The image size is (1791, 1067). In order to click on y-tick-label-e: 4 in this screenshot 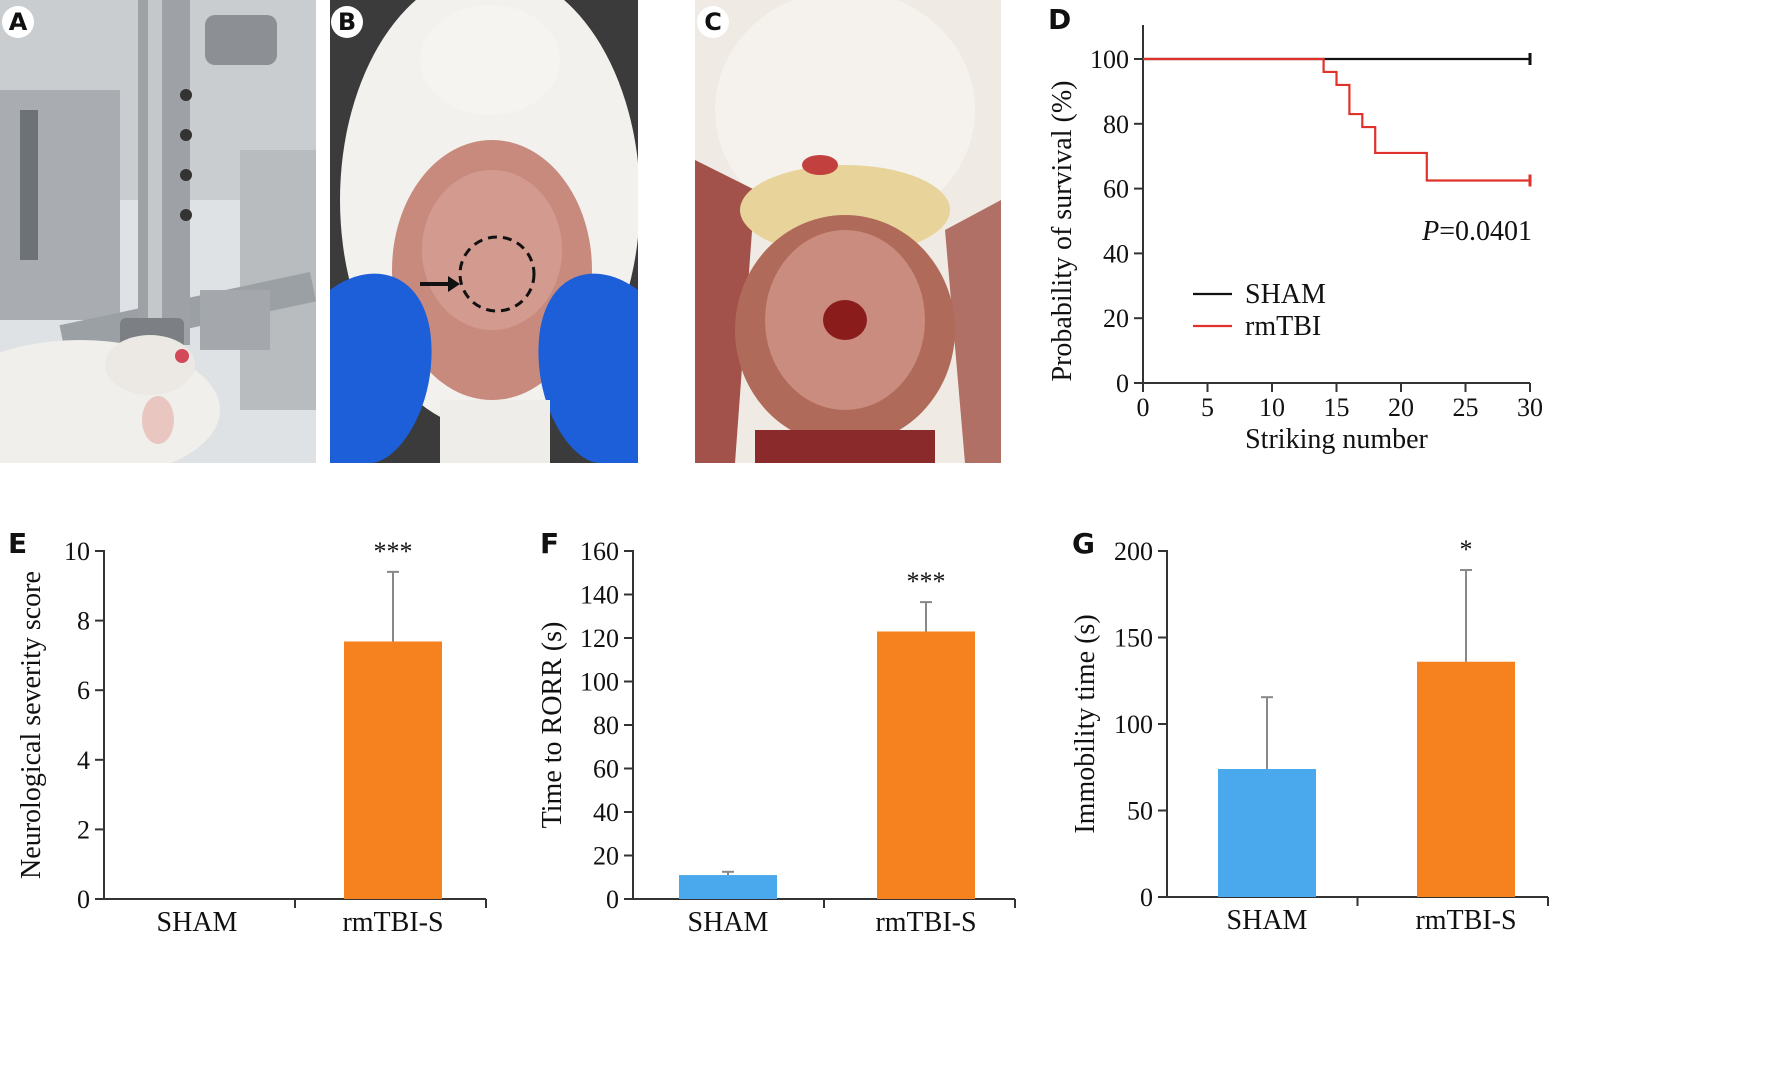, I will do `click(83, 760)`.